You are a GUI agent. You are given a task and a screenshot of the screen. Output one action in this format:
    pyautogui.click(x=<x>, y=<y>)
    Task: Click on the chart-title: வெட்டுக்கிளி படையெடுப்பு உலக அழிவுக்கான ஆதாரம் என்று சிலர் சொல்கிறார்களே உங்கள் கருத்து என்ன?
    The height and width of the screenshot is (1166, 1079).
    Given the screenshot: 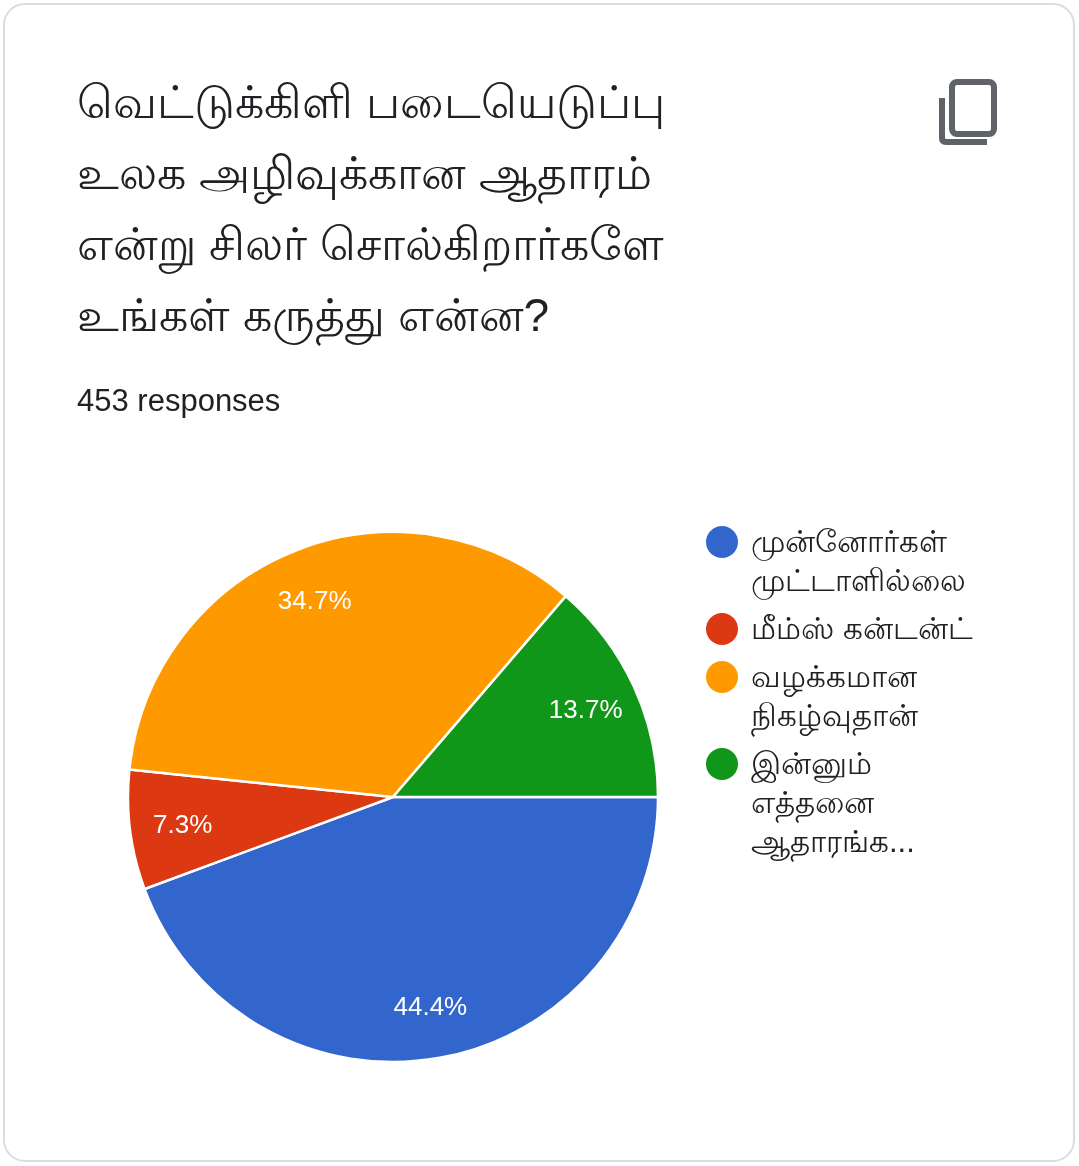 What is the action you would take?
    pyautogui.click(x=371, y=211)
    